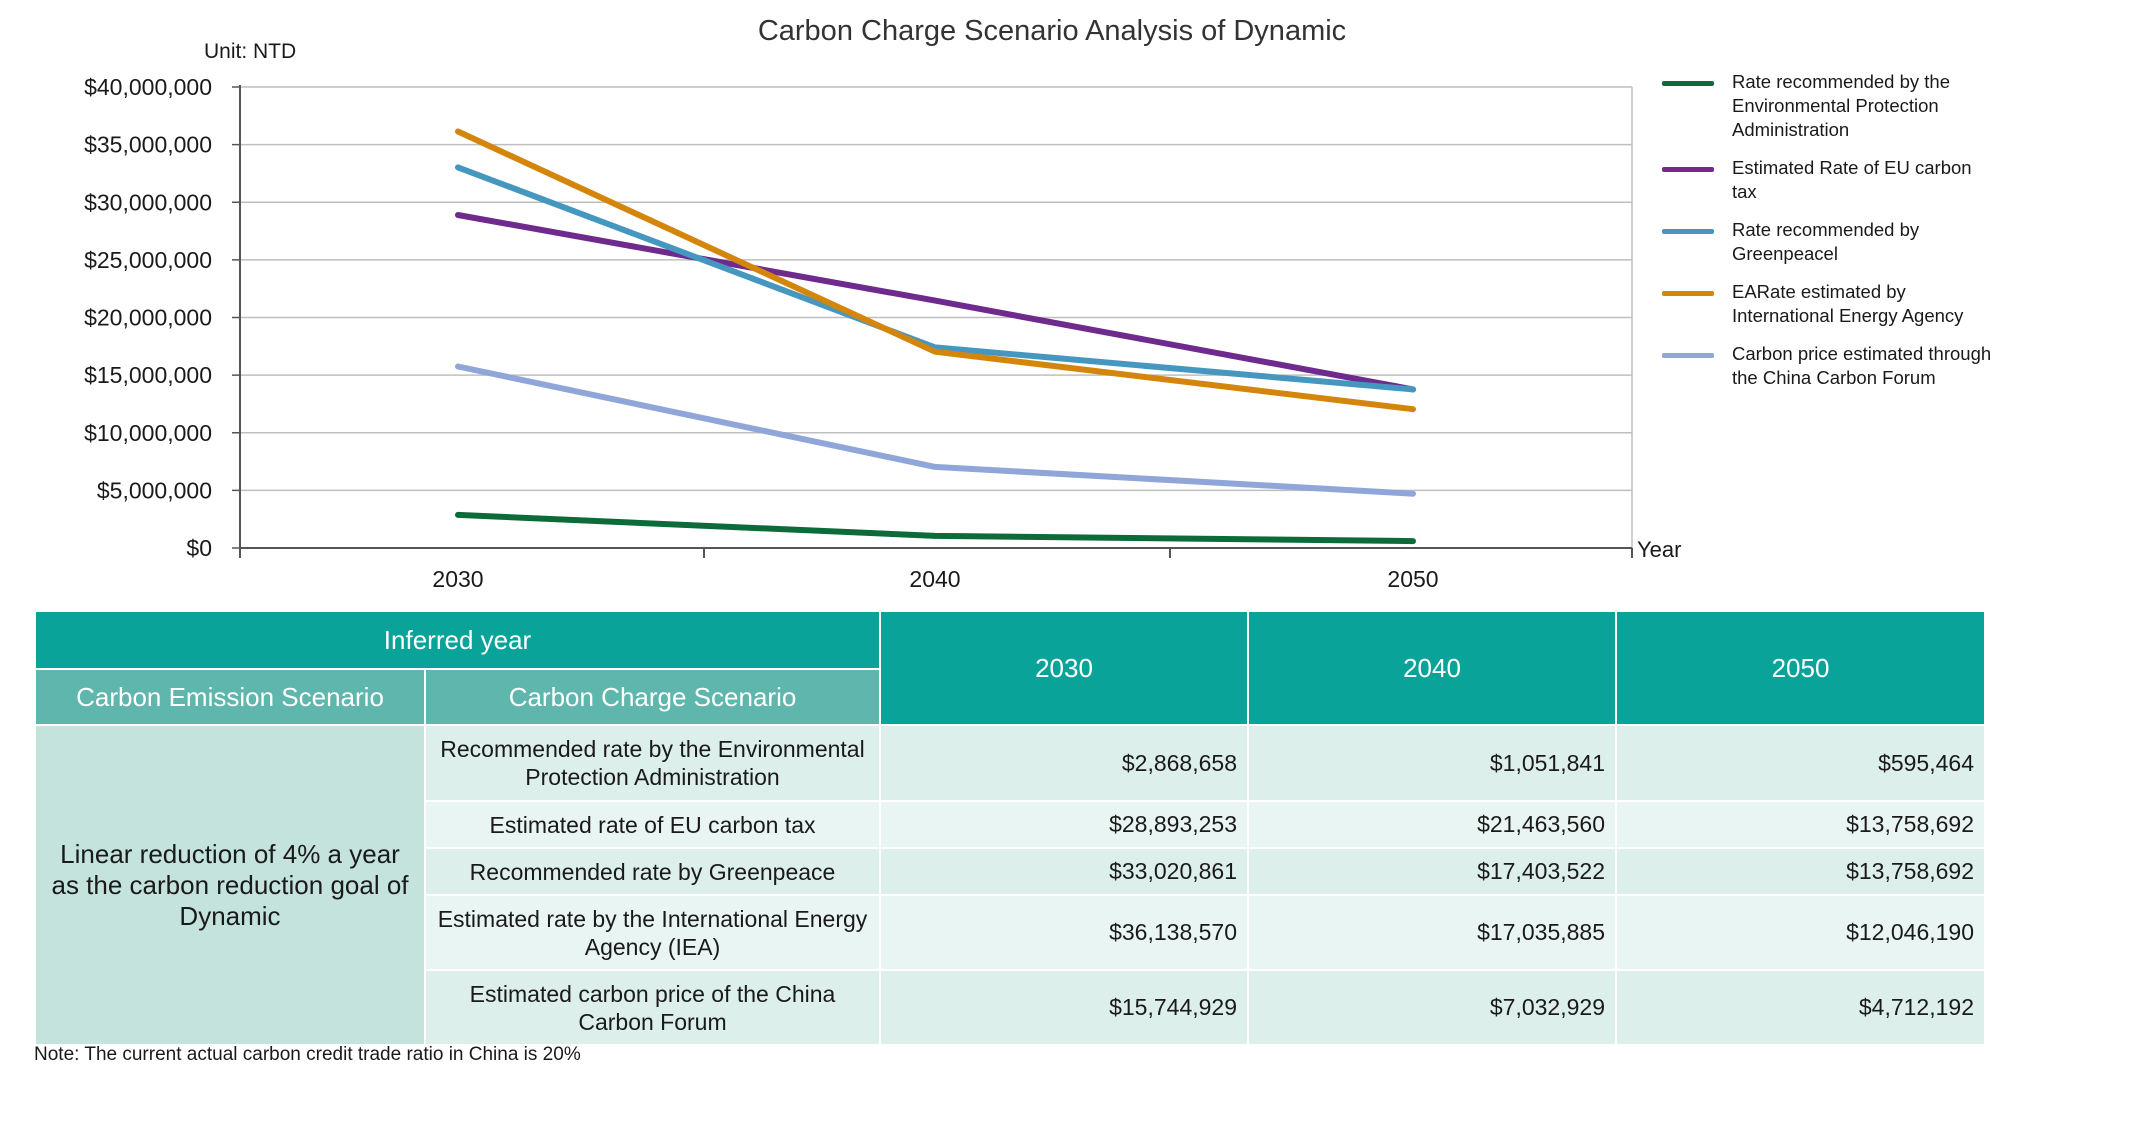 The height and width of the screenshot is (1130, 2150). Describe the element at coordinates (457, 579) in the screenshot. I see `x-tick-label: 2030` at that location.